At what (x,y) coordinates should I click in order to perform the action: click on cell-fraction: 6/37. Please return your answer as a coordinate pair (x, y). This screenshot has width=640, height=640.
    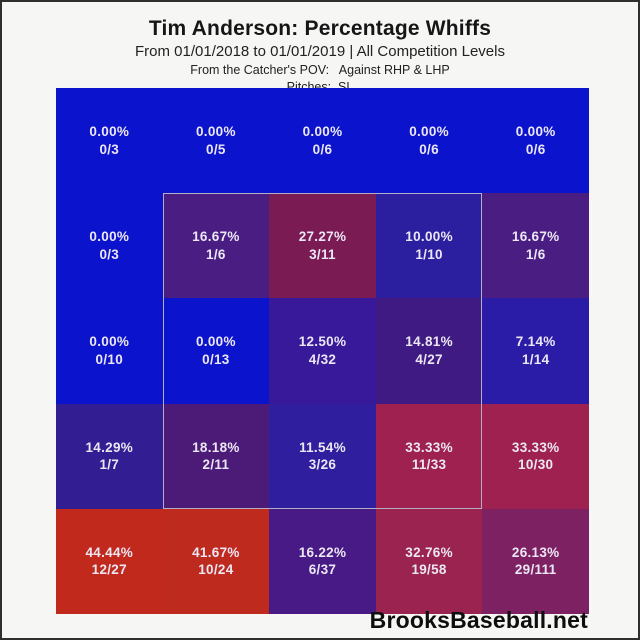
    Looking at the image, I should click on (322, 570).